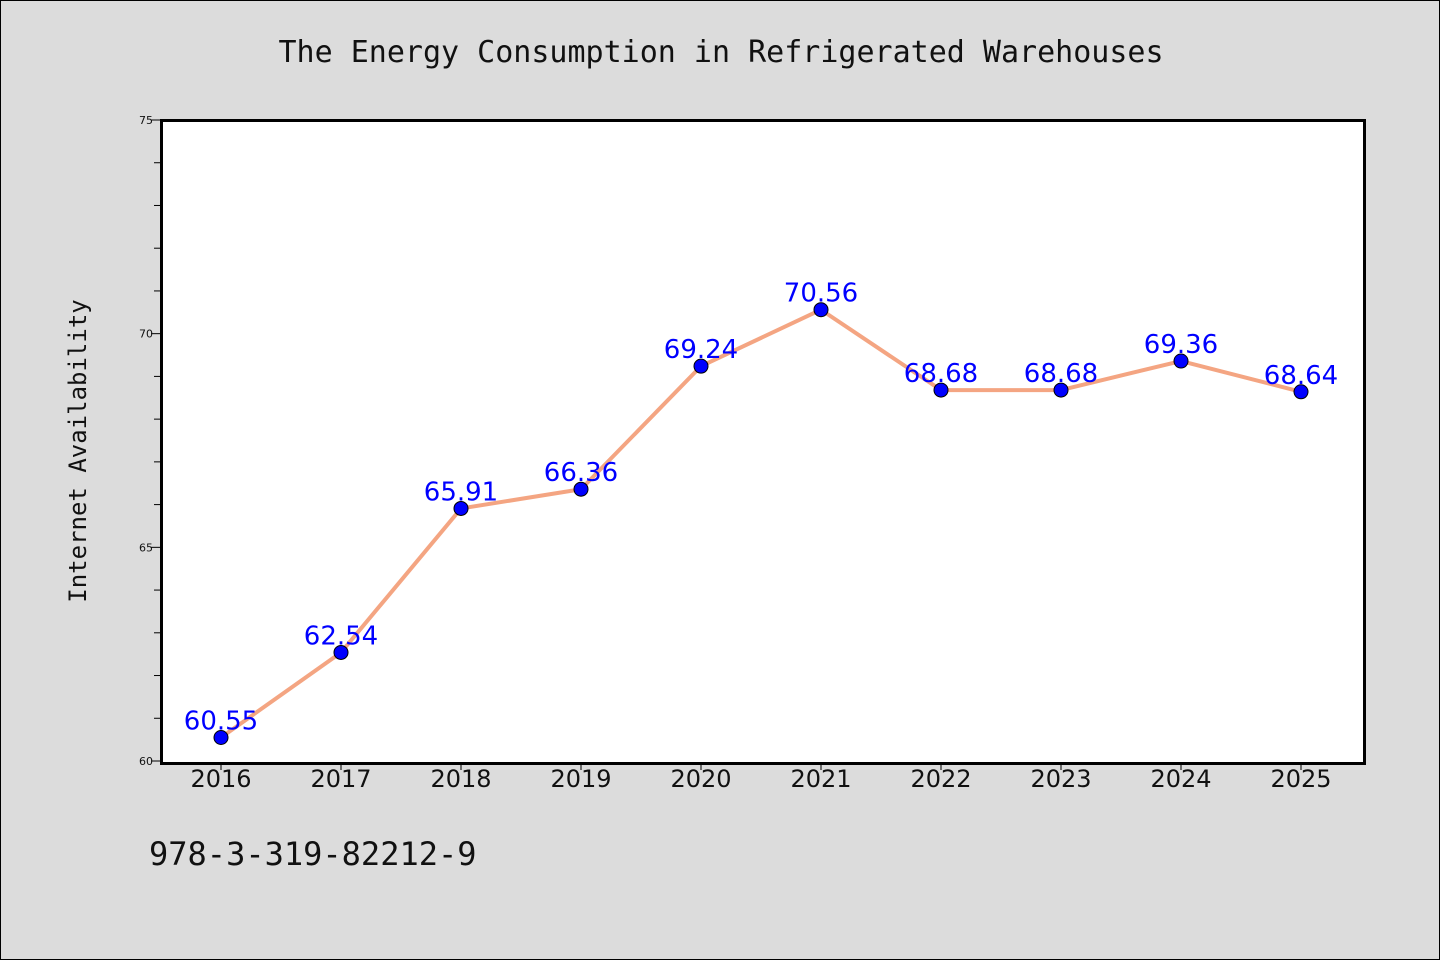 This screenshot has width=1440, height=960. Describe the element at coordinates (146, 547) in the screenshot. I see `y-tick-label: 65` at that location.